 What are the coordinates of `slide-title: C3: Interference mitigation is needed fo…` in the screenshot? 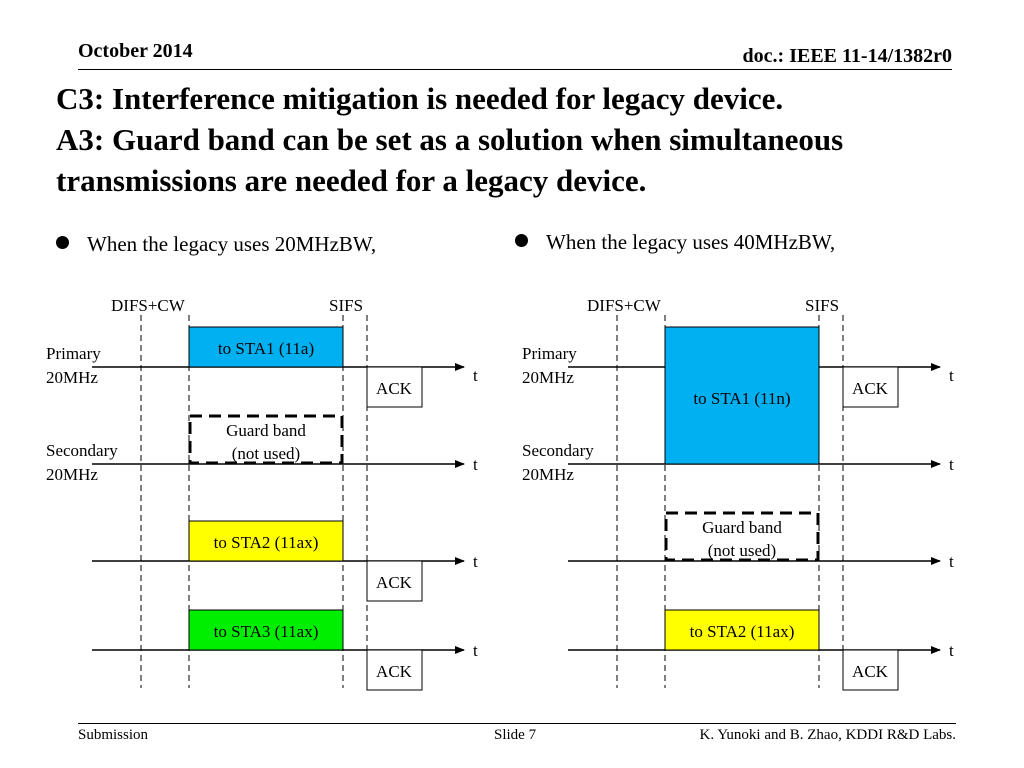 It's located at (521, 139).